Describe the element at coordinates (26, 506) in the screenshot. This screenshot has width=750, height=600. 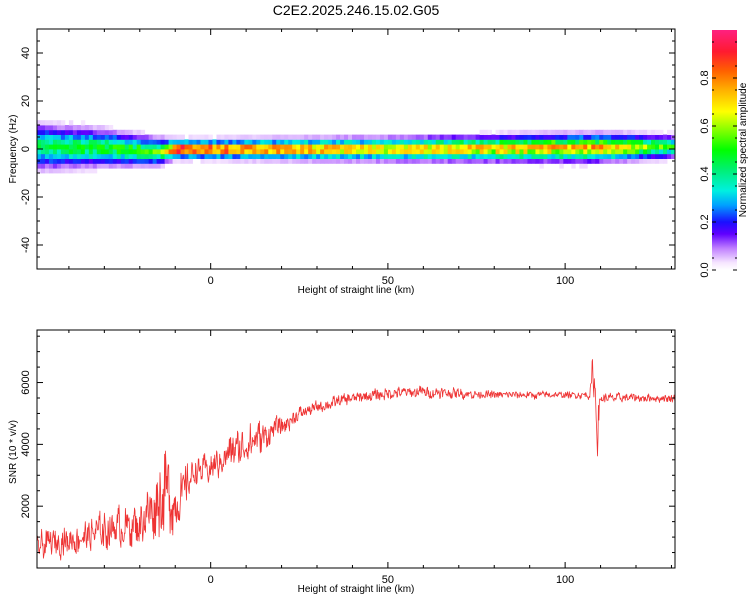
I see `y-tick-label: 2000` at that location.